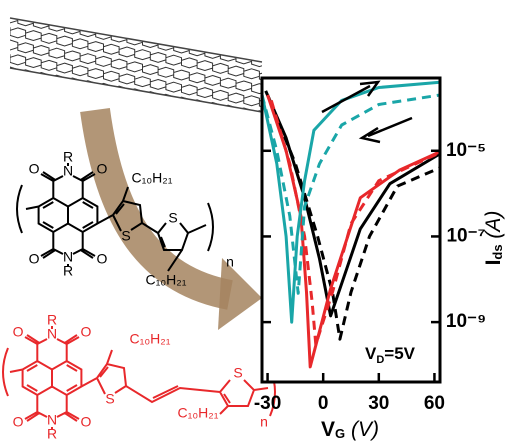  I want to click on annotation: VD=5V, so click(390, 354).